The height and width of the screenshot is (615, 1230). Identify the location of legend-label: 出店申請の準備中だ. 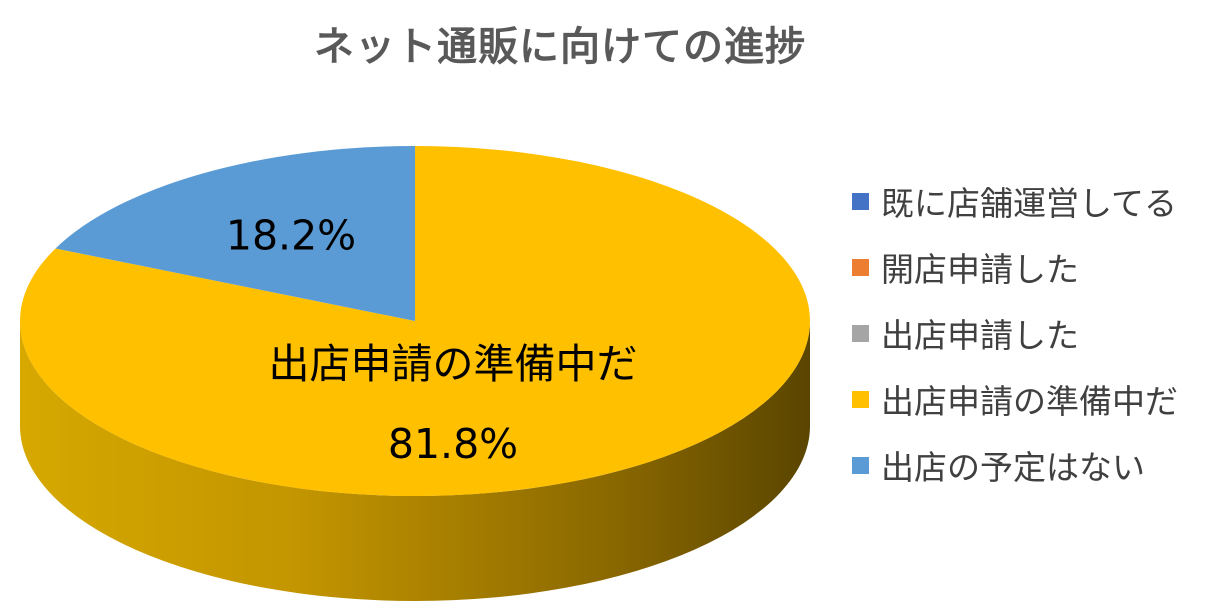
(1029, 401).